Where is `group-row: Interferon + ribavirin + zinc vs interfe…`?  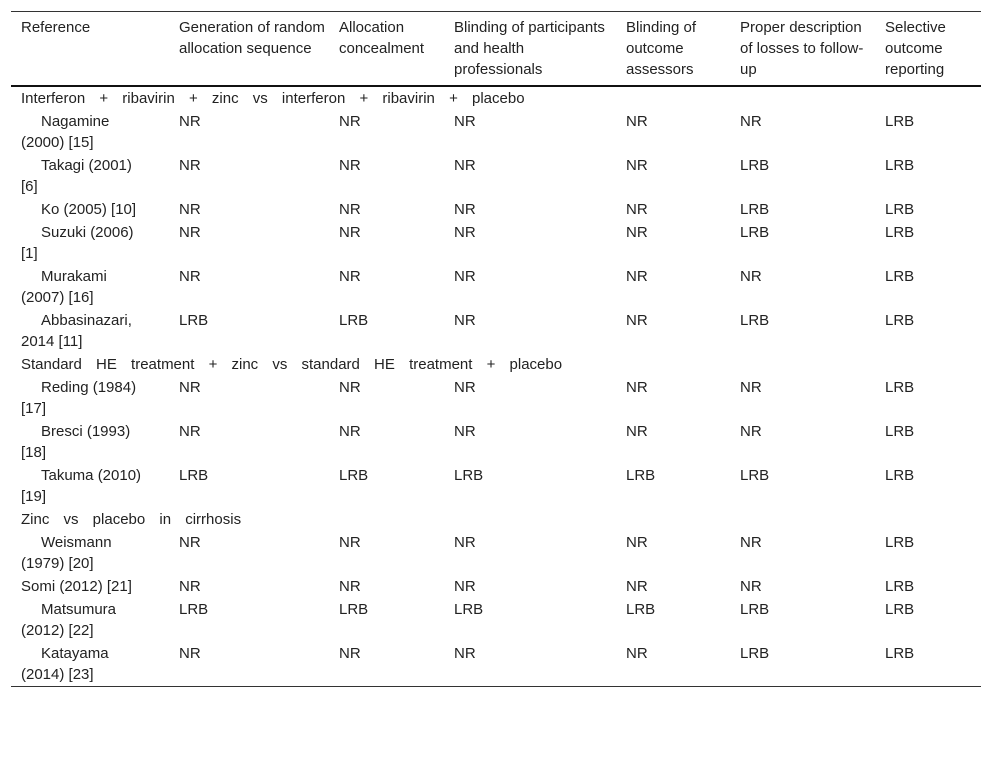 group-row: Interferon + ribavirin + zinc vs interfe… is located at coordinates (496, 98).